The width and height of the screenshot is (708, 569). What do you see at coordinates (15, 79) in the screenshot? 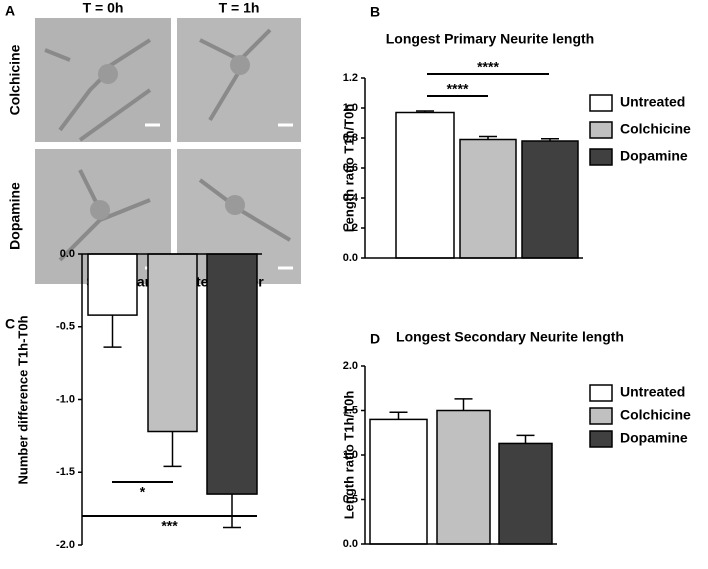
I see `row-label: Colchicine` at bounding box center [15, 79].